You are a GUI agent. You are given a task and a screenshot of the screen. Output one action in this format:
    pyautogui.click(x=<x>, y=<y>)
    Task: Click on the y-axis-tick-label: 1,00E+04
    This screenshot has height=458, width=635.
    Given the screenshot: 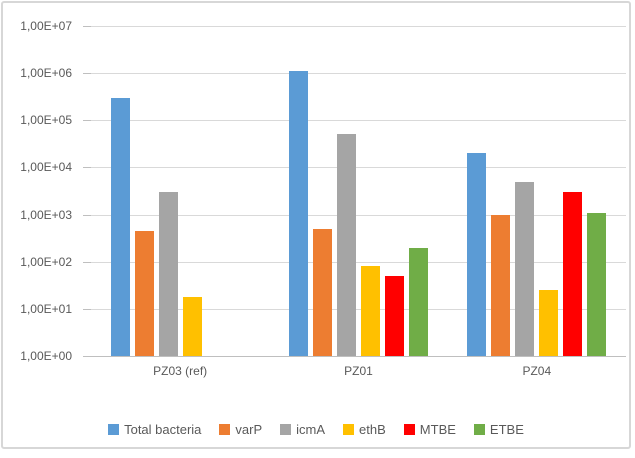 What is the action you would take?
    pyautogui.click(x=46, y=167)
    